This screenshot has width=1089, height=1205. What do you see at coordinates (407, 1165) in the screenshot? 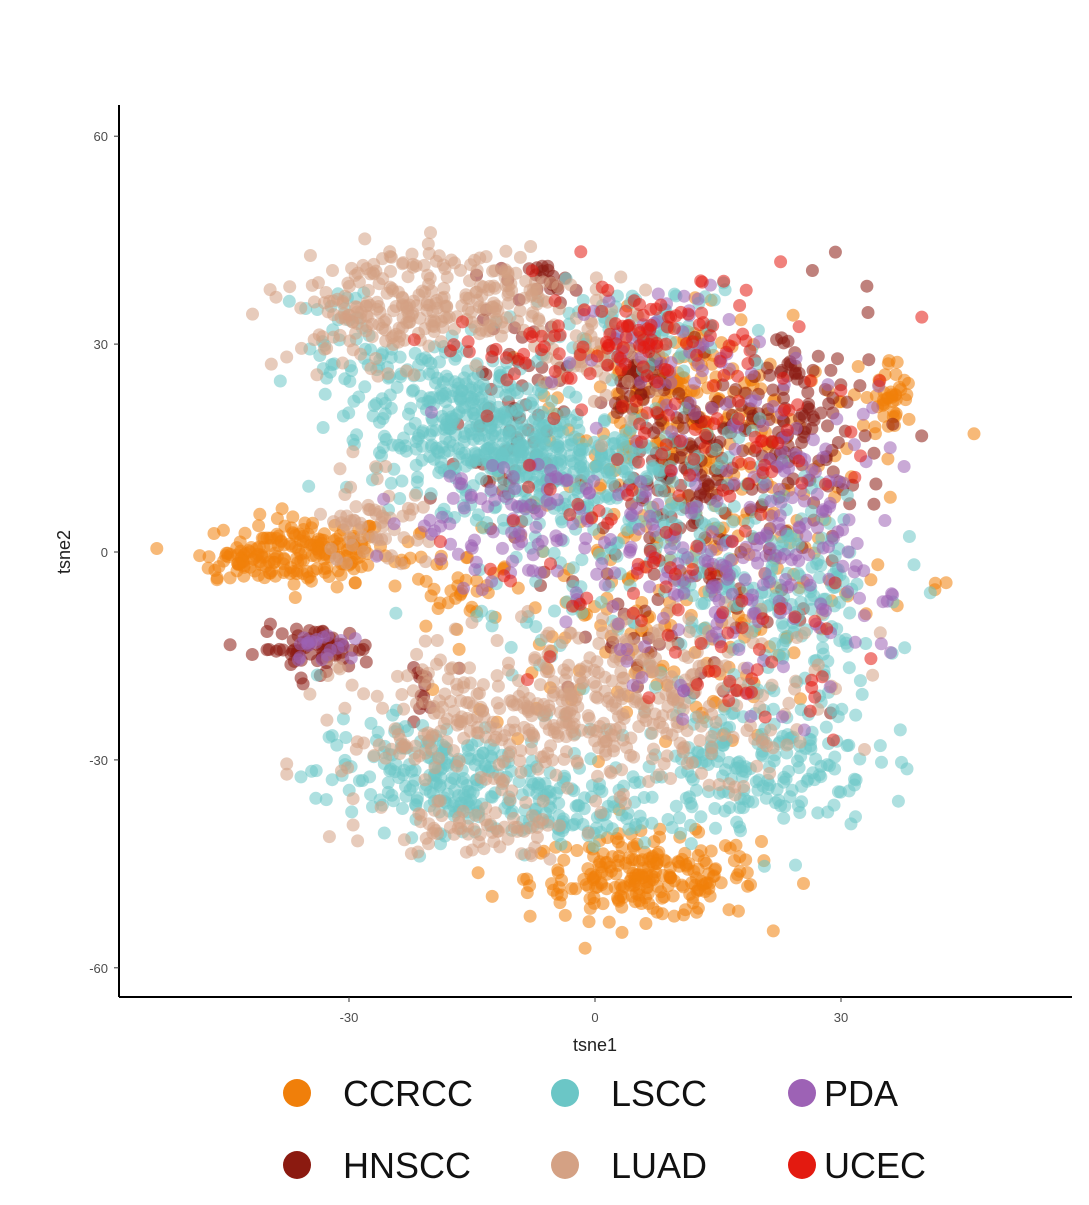
I see `legend-label-hnscc: HNSCC` at bounding box center [407, 1165].